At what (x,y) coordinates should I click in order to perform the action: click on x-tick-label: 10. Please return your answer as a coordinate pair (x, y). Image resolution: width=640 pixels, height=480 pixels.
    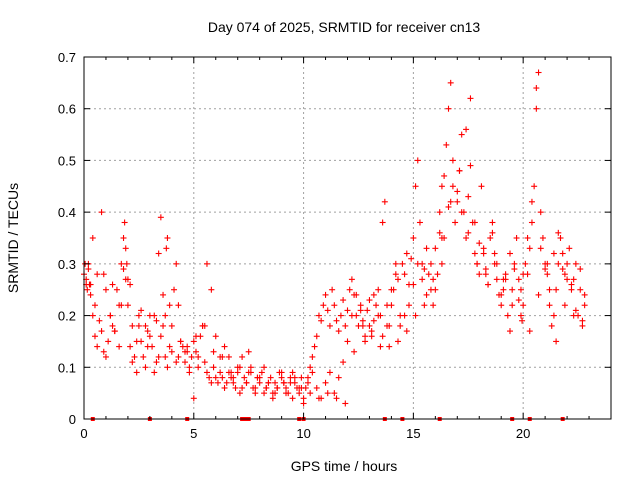
    Looking at the image, I should click on (303, 433).